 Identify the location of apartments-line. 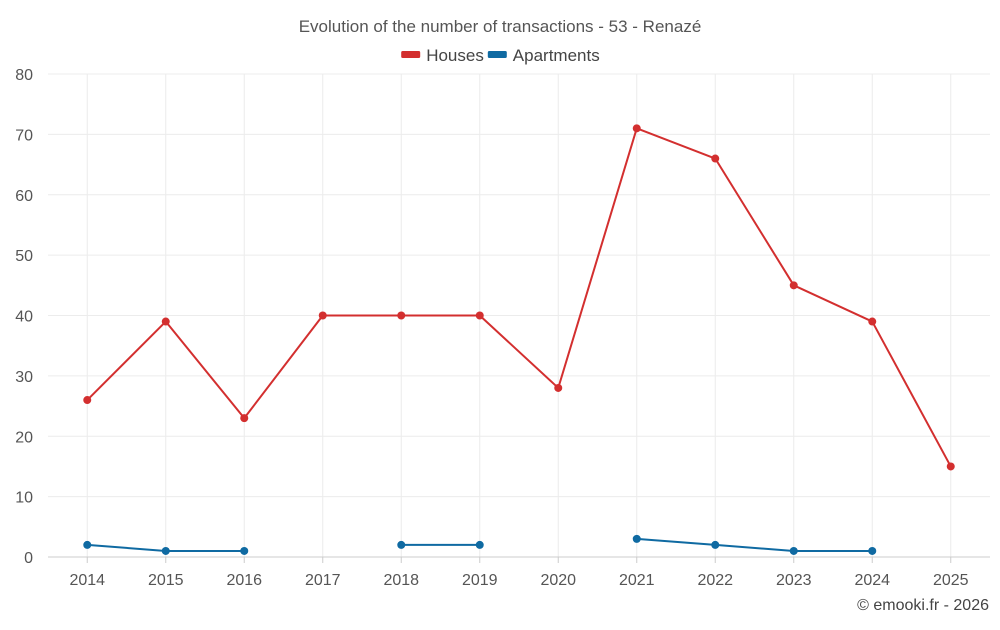
(754, 544).